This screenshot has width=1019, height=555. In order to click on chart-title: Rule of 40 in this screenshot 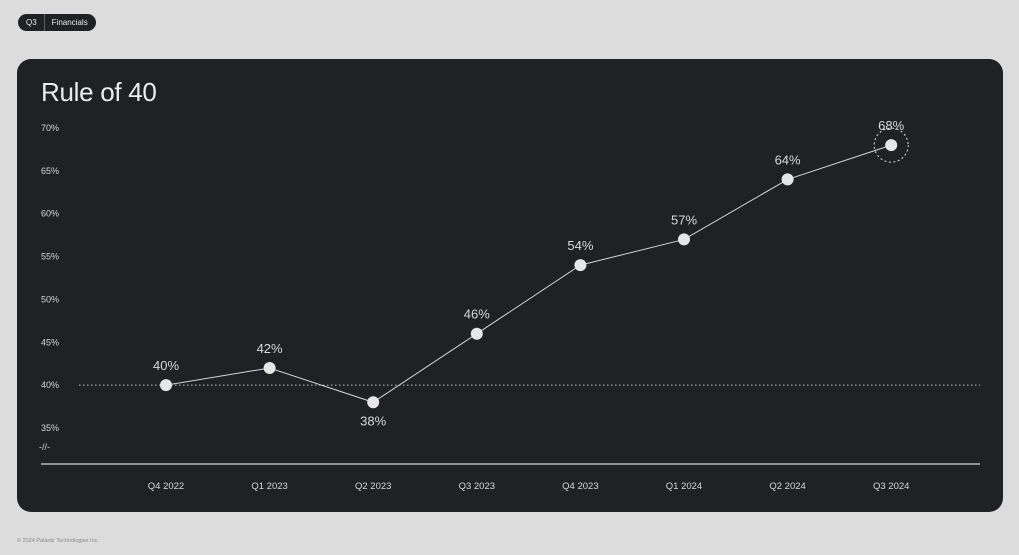, I will do `click(99, 92)`.